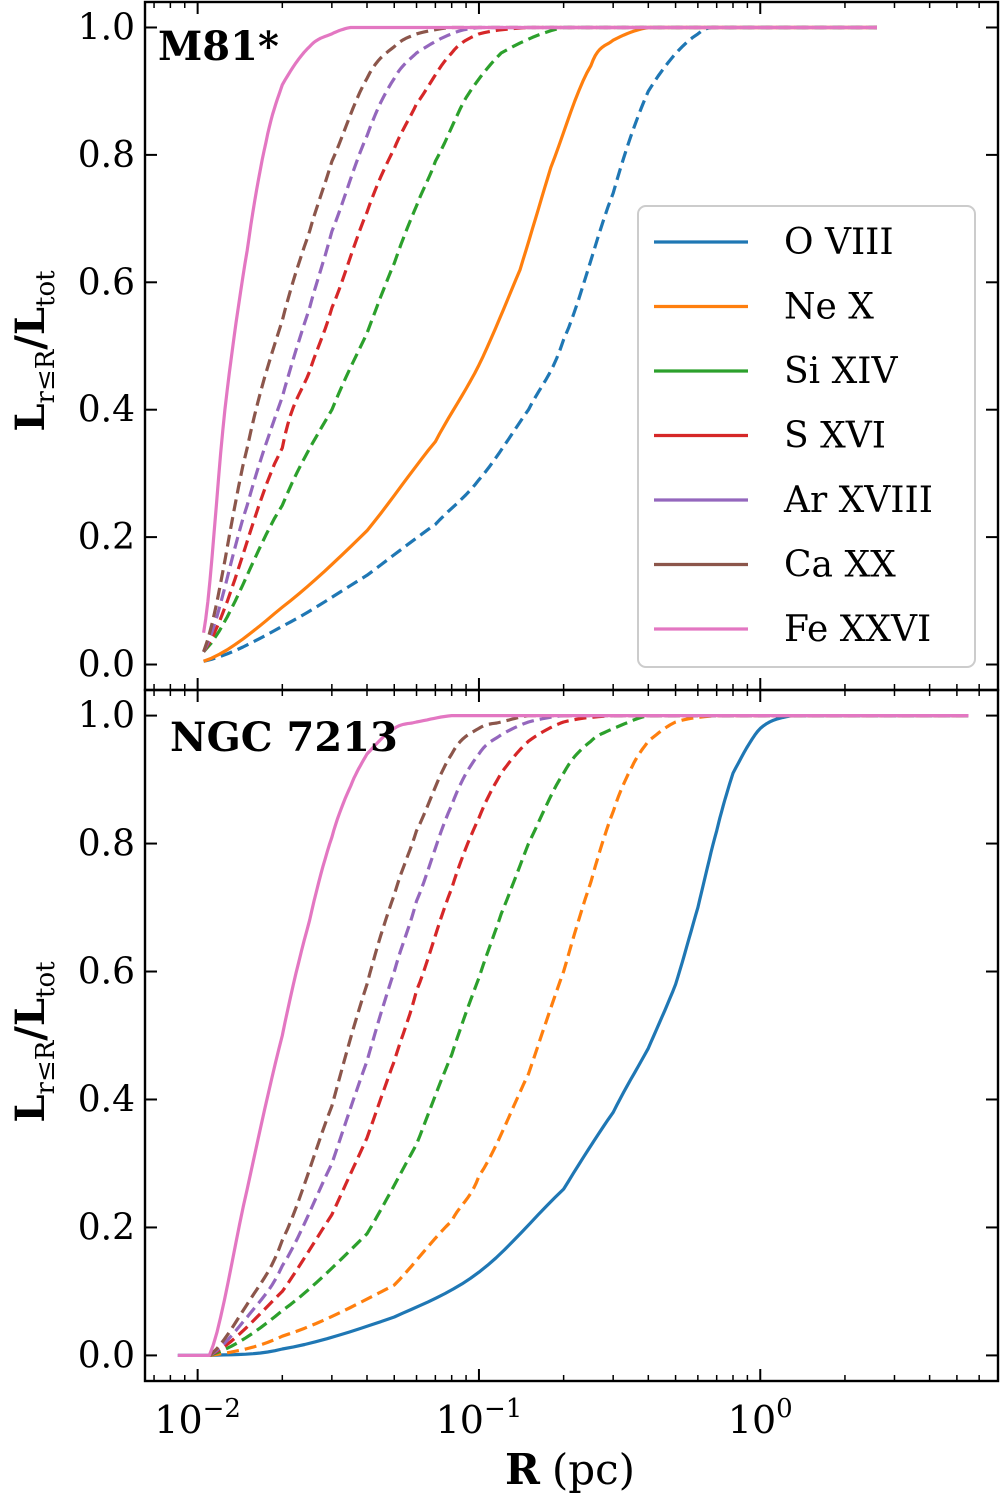 The height and width of the screenshot is (1496, 1000). I want to click on panel-title: M81*, so click(218, 46).